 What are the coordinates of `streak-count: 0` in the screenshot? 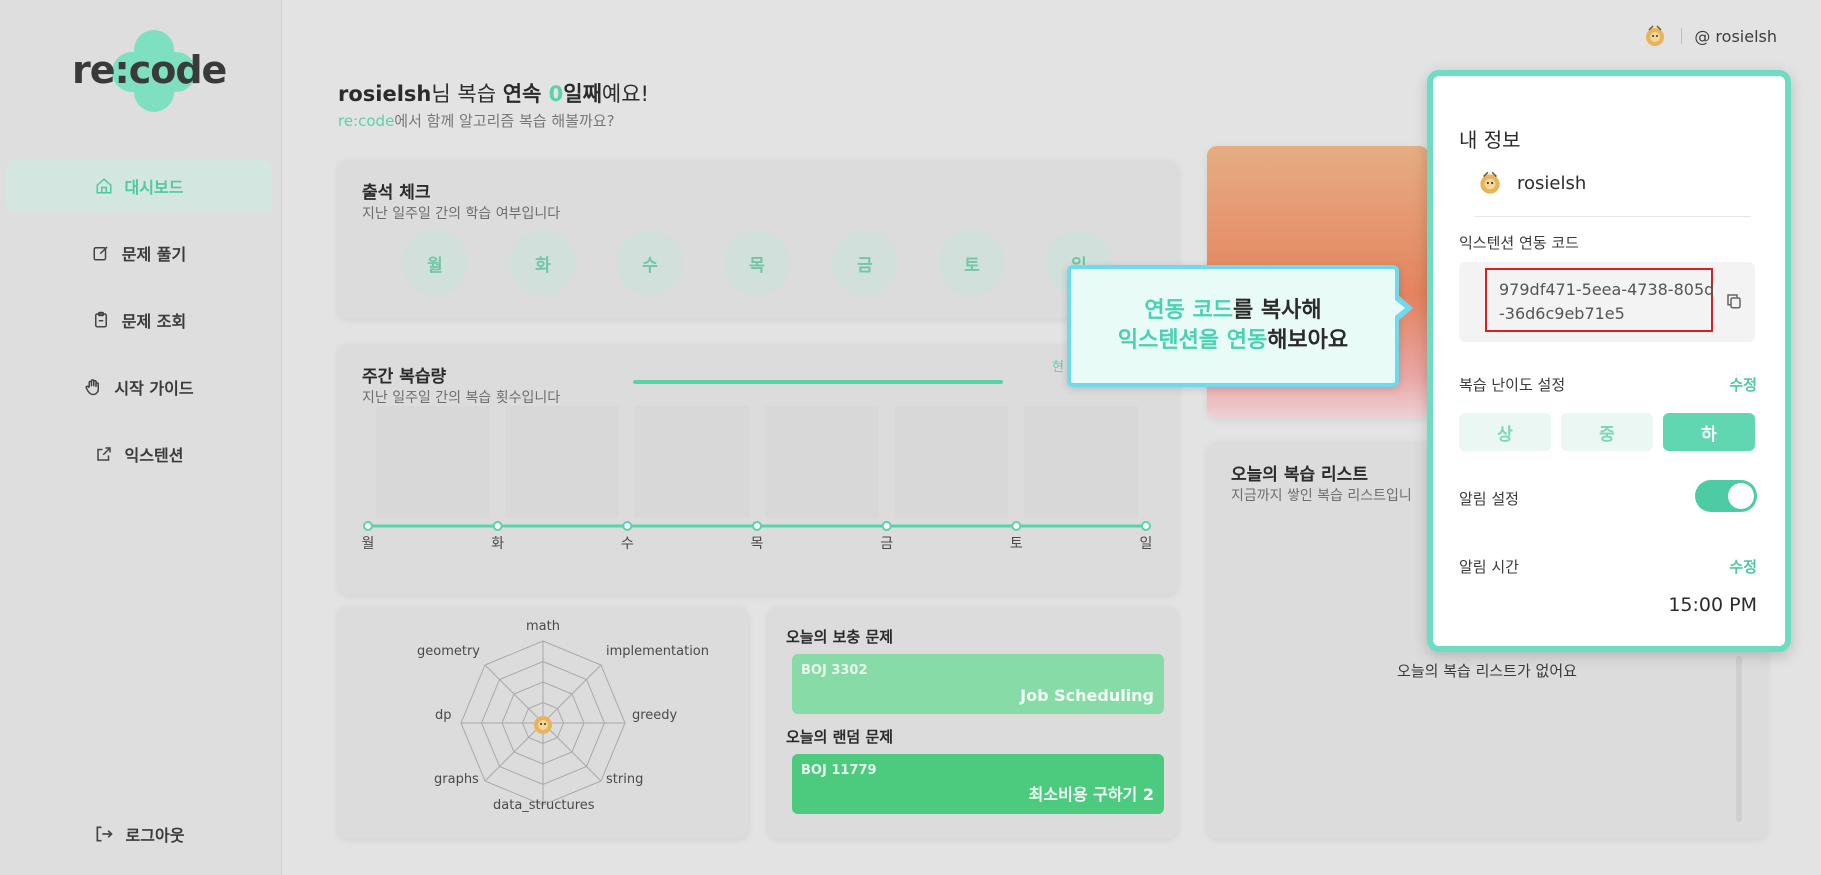 It's located at (556, 94).